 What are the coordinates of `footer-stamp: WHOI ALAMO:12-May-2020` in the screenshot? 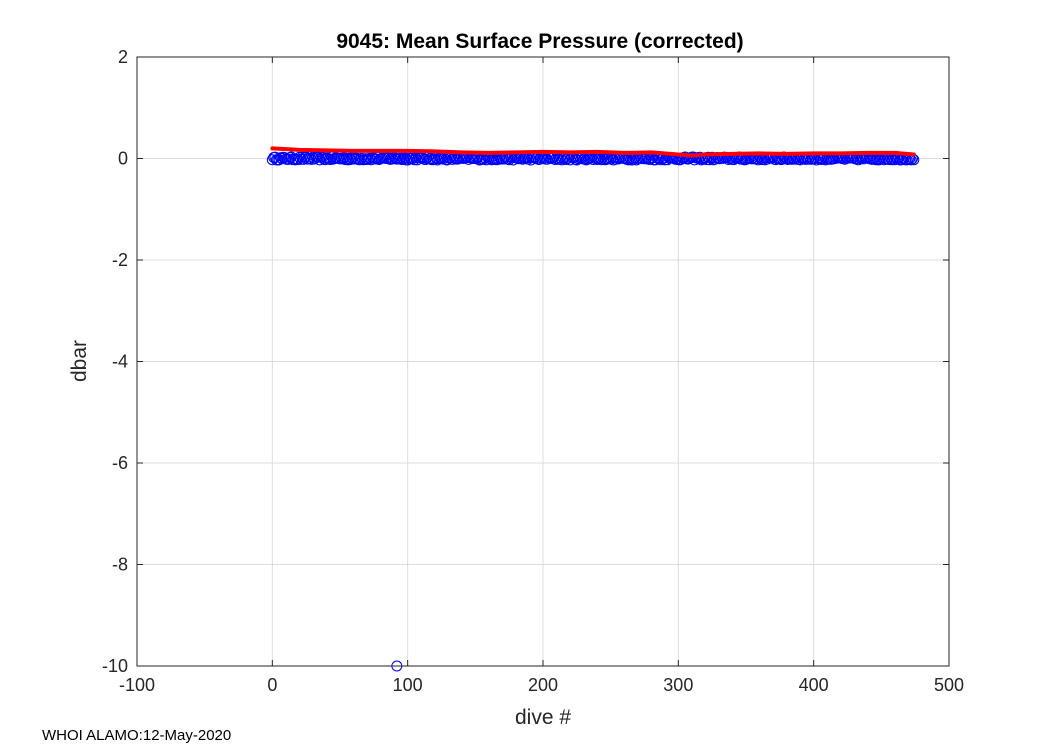 It's located at (137, 735).